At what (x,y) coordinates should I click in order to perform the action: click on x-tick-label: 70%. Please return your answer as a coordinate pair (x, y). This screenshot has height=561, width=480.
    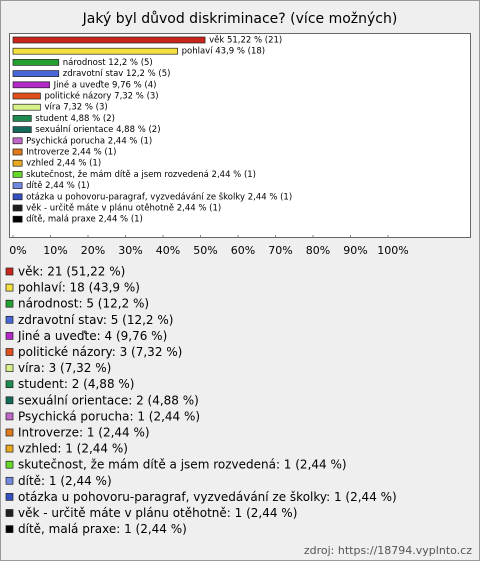
    Looking at the image, I should click on (280, 250).